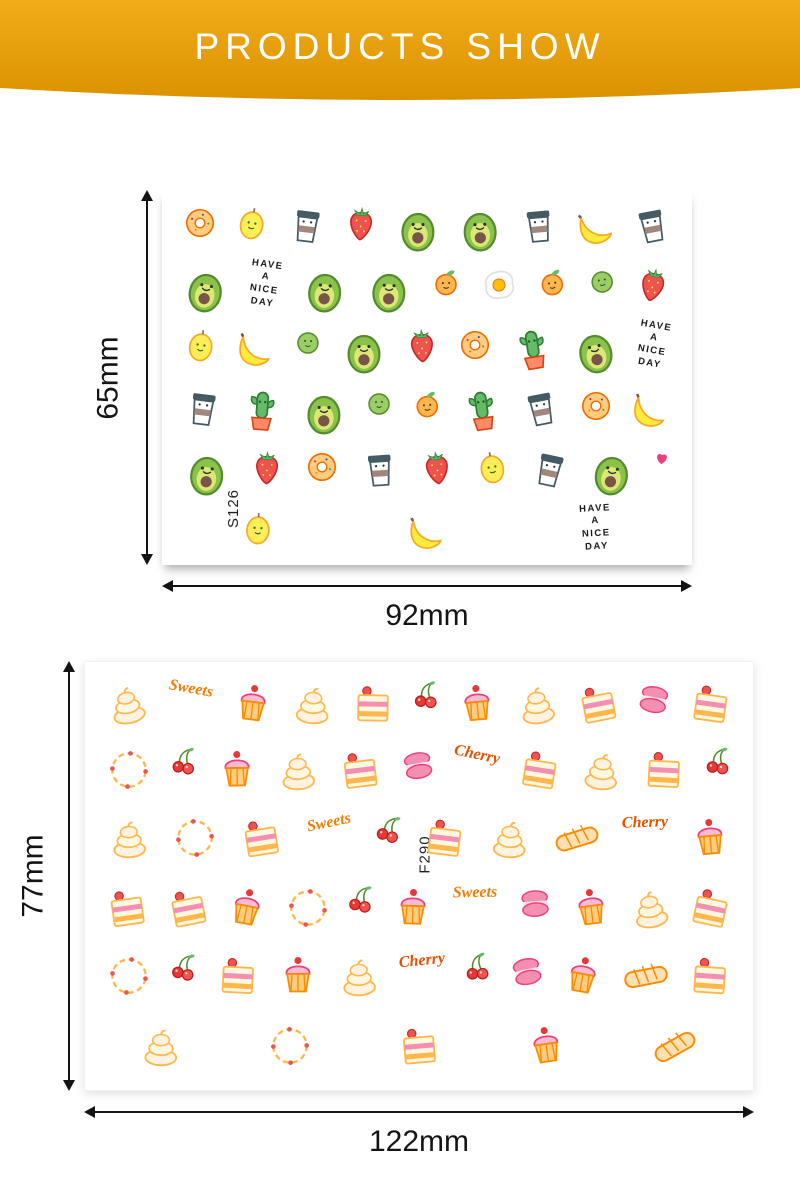  What do you see at coordinates (499, 285) in the screenshot?
I see `egg-sticker` at bounding box center [499, 285].